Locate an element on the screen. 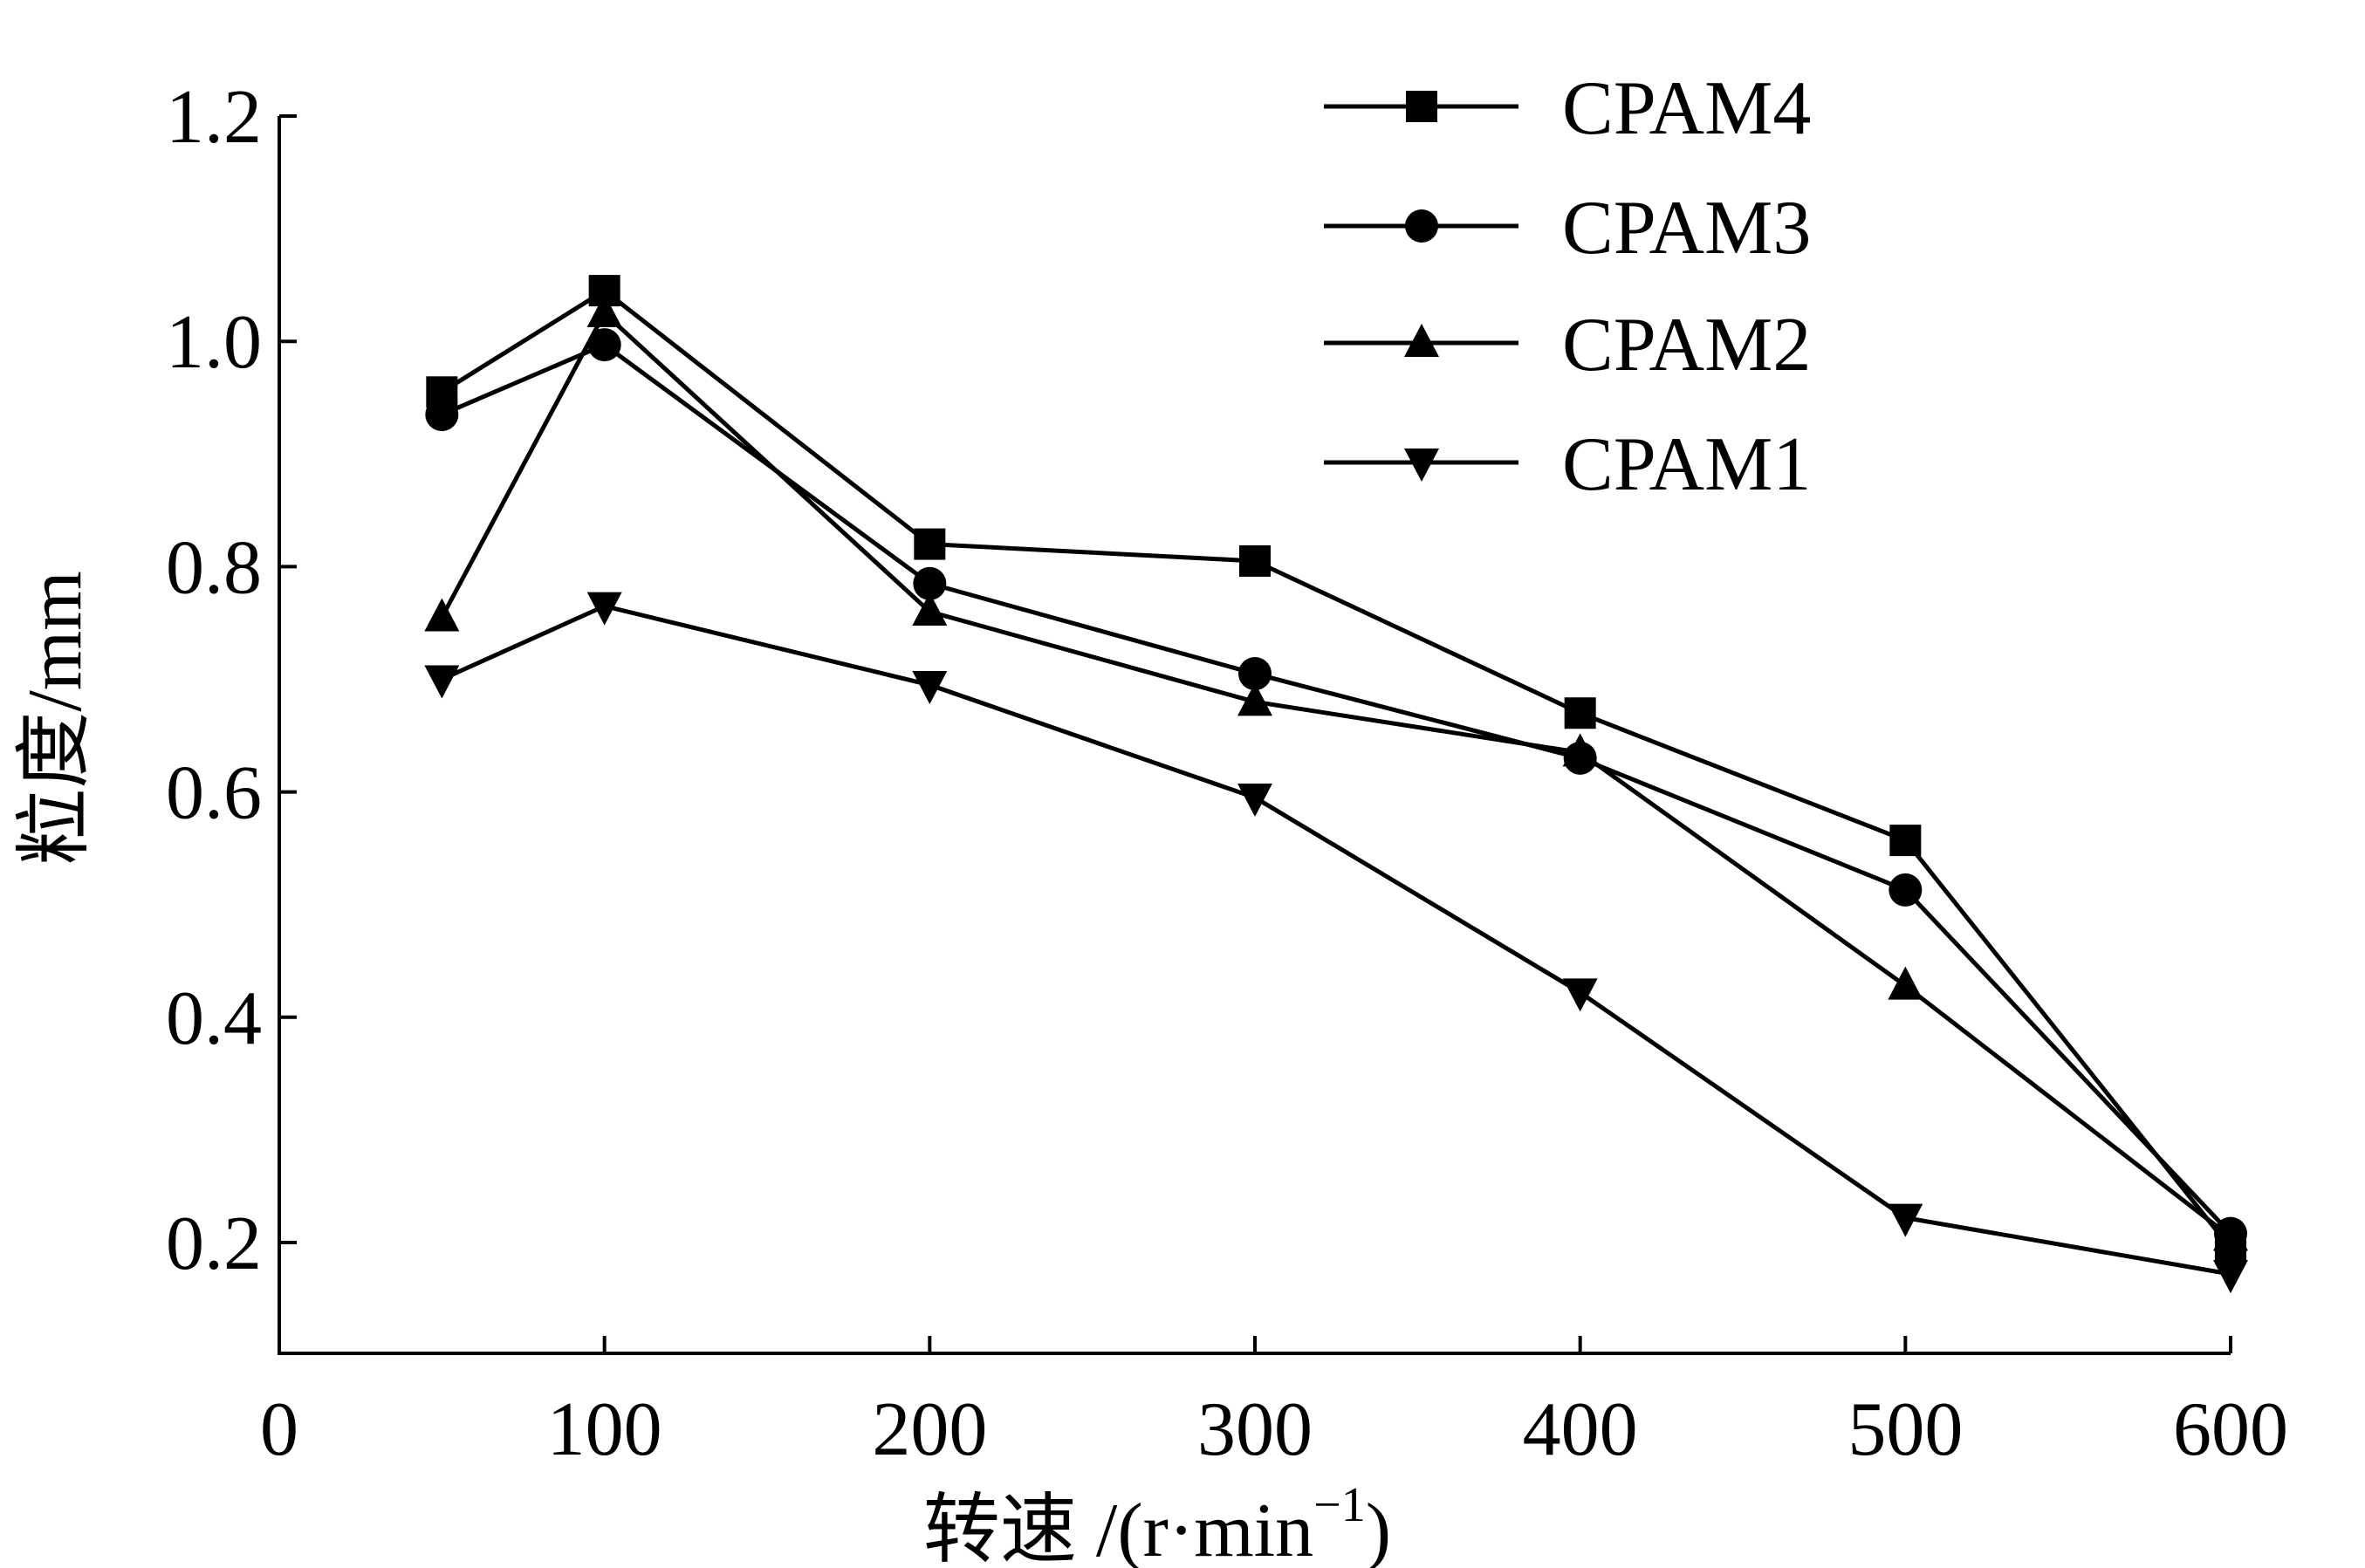 This screenshot has width=2365, height=1568. y-tick-label: 1.0 is located at coordinates (214, 343).